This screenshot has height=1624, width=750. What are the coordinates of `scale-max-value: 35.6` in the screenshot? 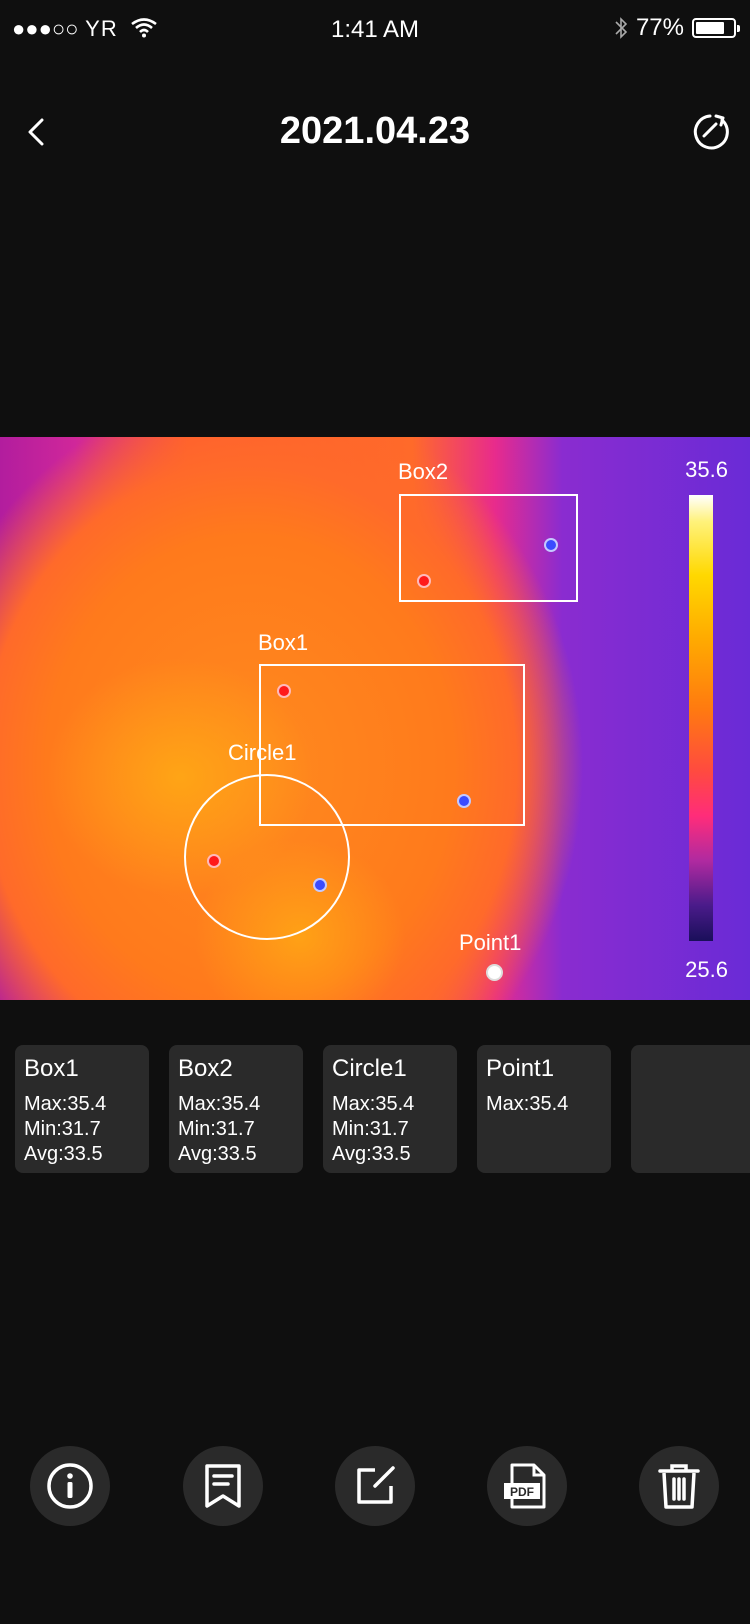 It's located at (706, 469).